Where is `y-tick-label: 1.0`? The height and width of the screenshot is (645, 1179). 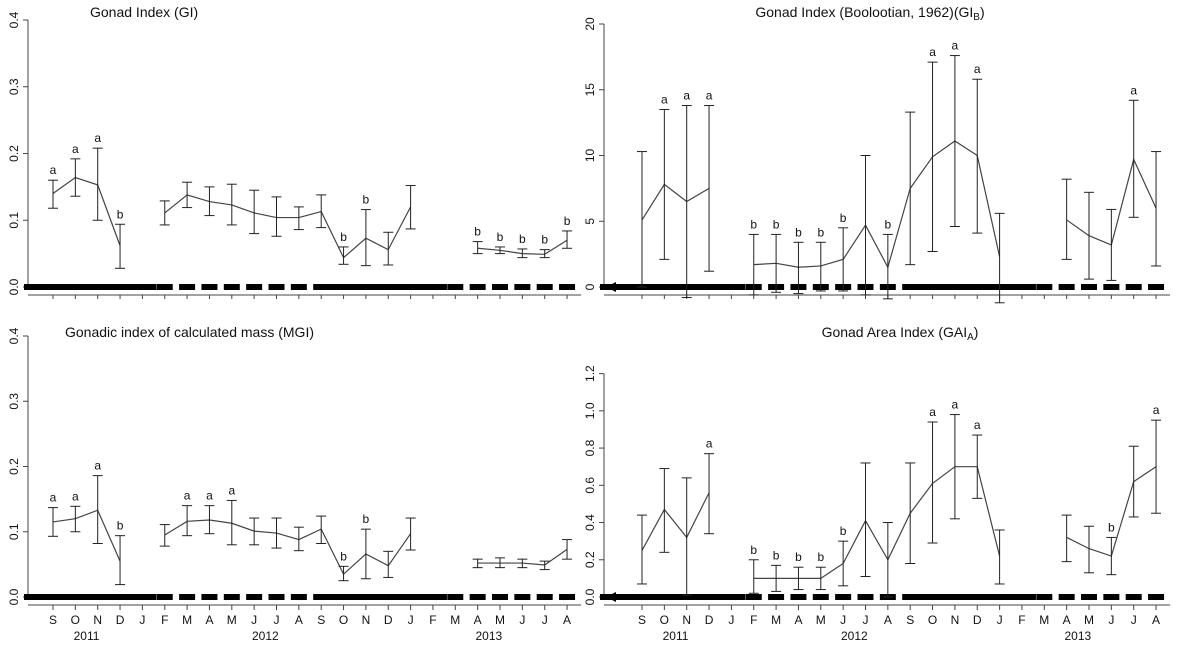 y-tick-label: 1.0 is located at coordinates (590, 410).